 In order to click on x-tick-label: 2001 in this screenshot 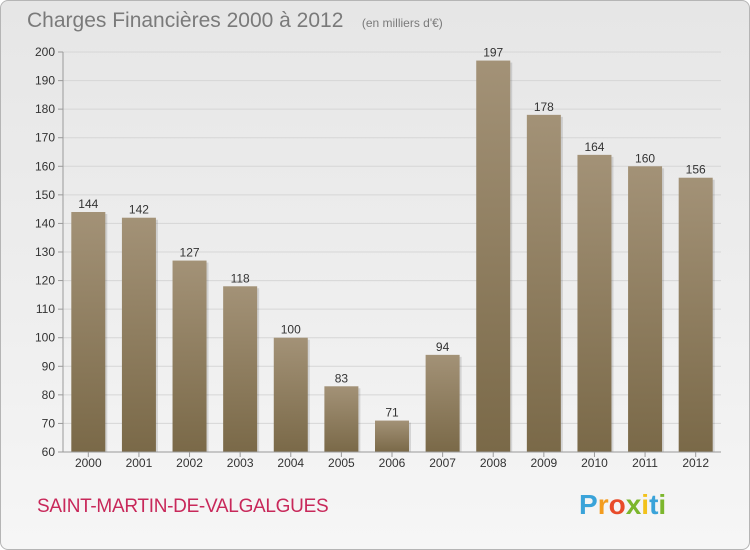, I will do `click(139, 463)`.